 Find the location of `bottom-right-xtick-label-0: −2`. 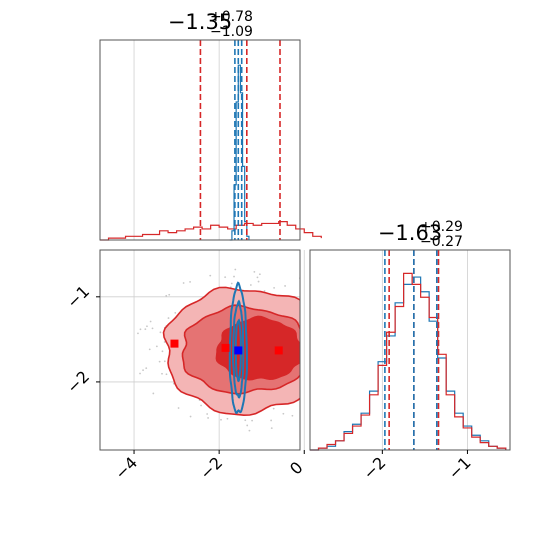

bottom-right-xtick-label-0: −2 is located at coordinates (374, 468).